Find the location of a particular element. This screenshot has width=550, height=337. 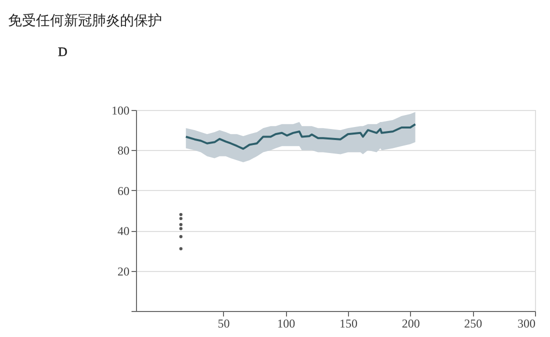

x-tick-label: 100 is located at coordinates (286, 323).